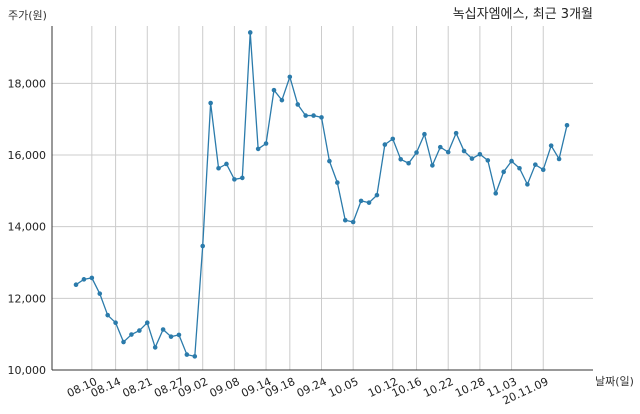 The image size is (640, 414). What do you see at coordinates (343, 387) in the screenshot?
I see `x-tick-label: 10.05` at bounding box center [343, 387].